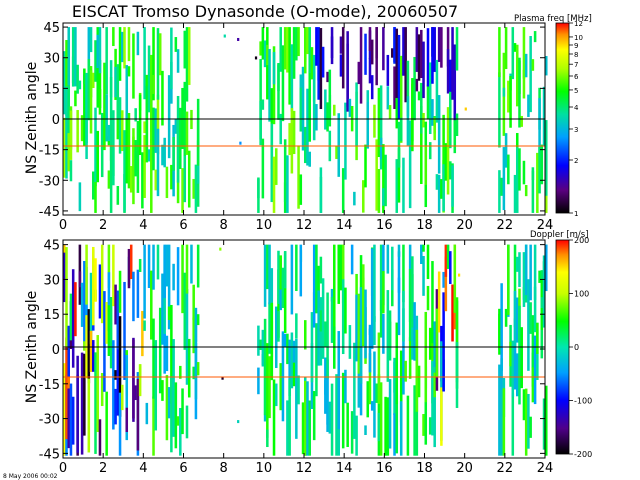 This screenshot has width=640, height=480. What do you see at coordinates (304, 468) in the screenshot?
I see `x-tick-label: 12` at bounding box center [304, 468].